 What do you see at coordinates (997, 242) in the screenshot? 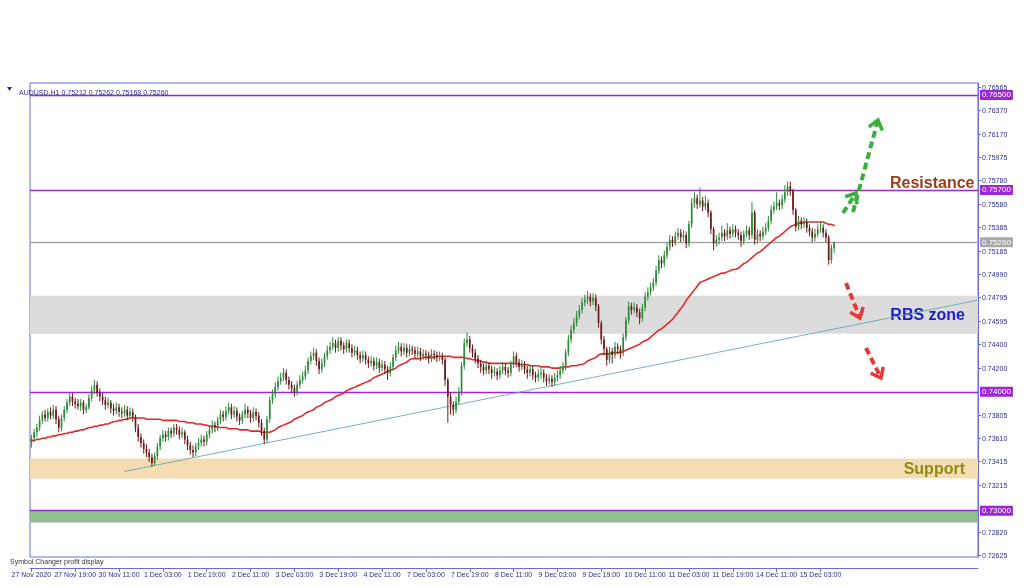
I see `ref-line-label: 0.75260` at bounding box center [997, 242].